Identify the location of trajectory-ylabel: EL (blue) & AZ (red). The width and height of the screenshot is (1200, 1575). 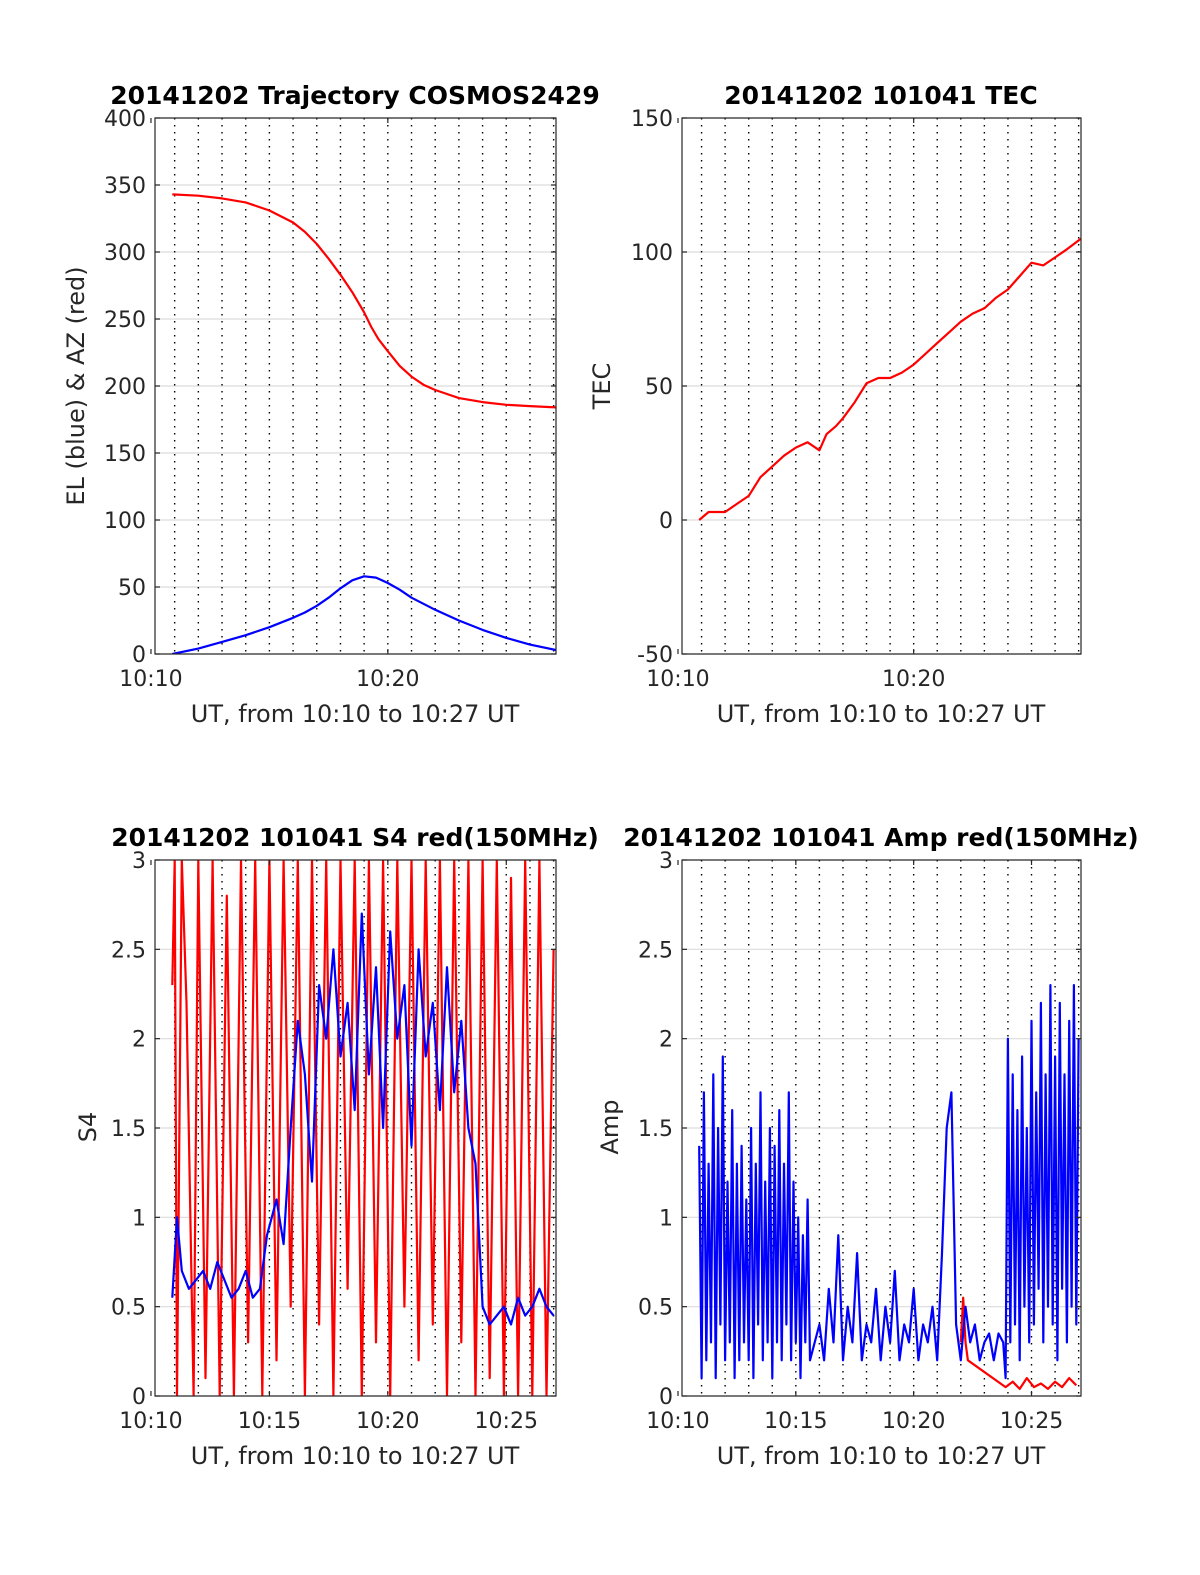
(76, 385).